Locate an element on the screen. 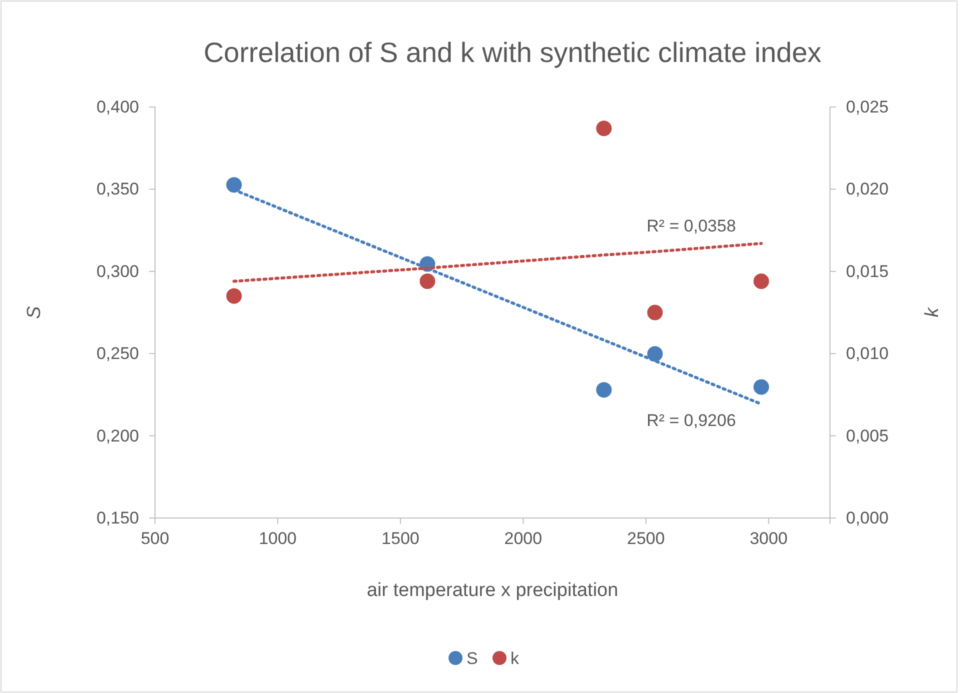 The height and width of the screenshot is (693, 968). y-tick-label: 0,350 is located at coordinates (117, 189).